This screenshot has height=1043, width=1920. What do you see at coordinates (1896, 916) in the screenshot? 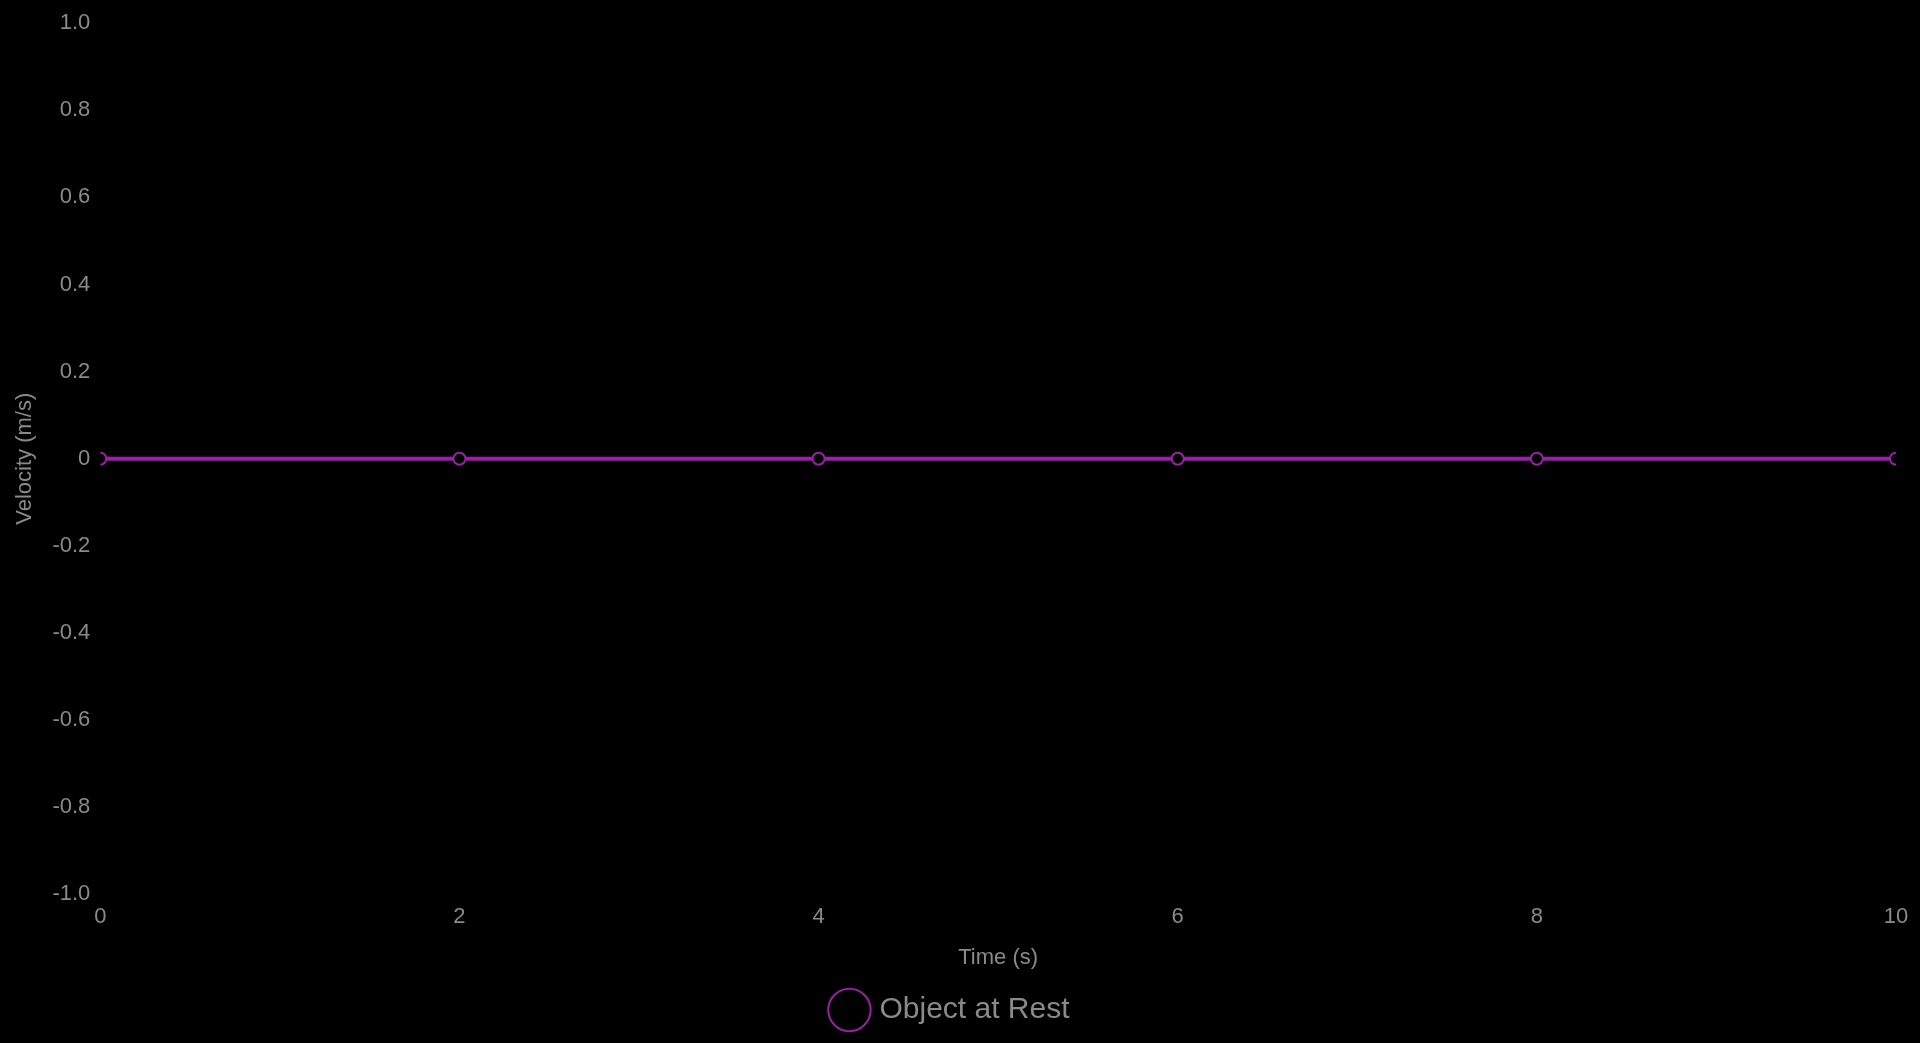
I see `x-tick-label: 10` at bounding box center [1896, 916].